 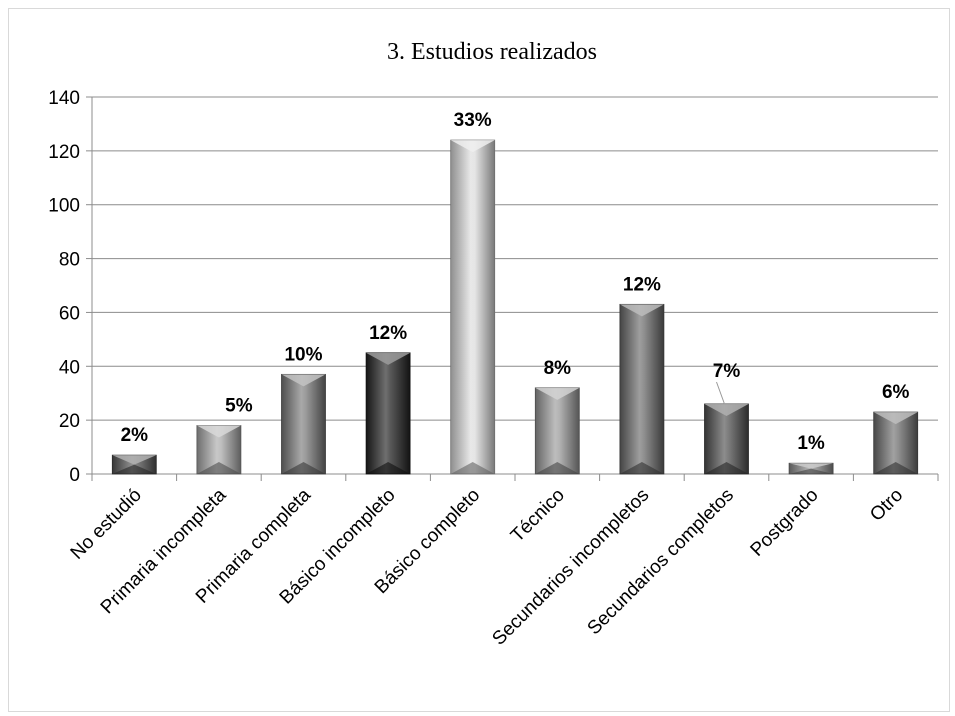 What do you see at coordinates (69, 260) in the screenshot?
I see `y-tick-label: 80` at bounding box center [69, 260].